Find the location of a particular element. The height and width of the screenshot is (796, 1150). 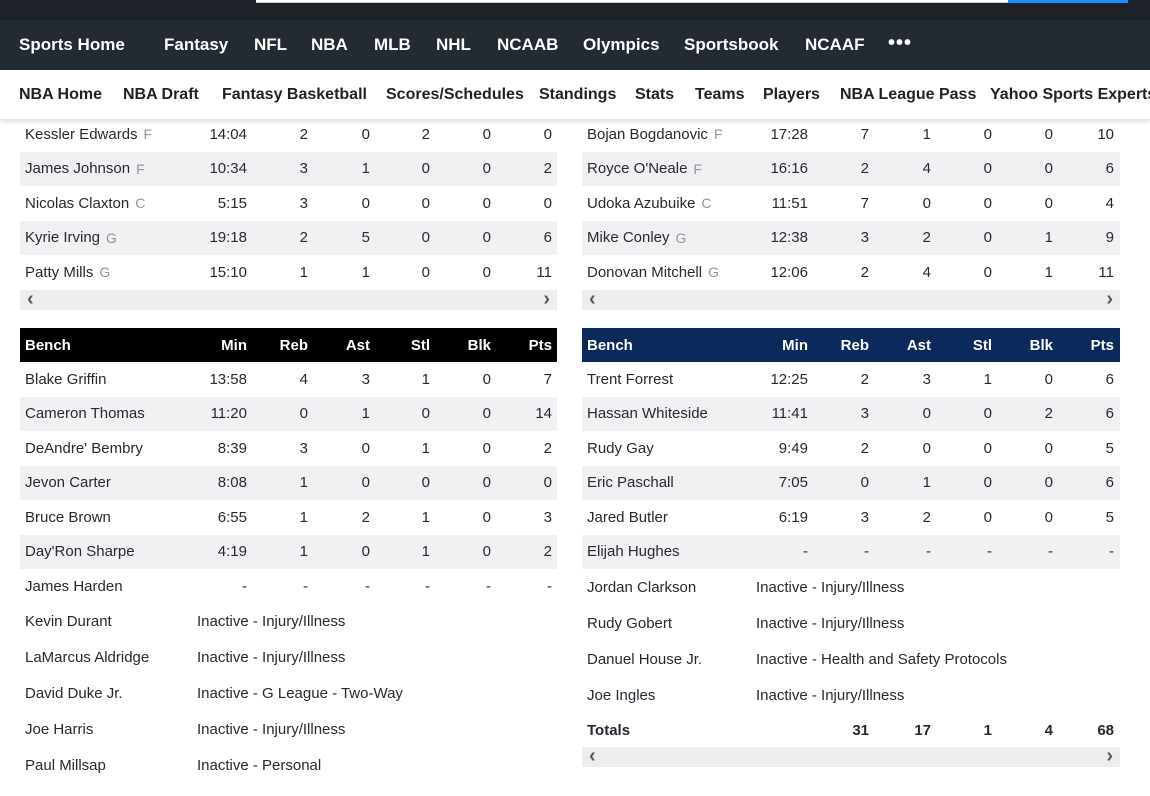

nav-fantasy: Fantasy is located at coordinates (196, 44).